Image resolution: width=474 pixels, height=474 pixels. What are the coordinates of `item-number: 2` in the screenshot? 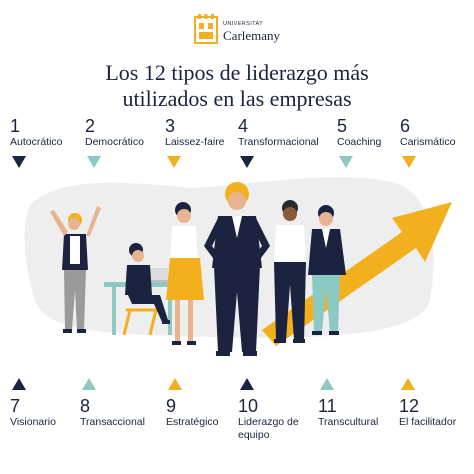 It's located at (90, 126).